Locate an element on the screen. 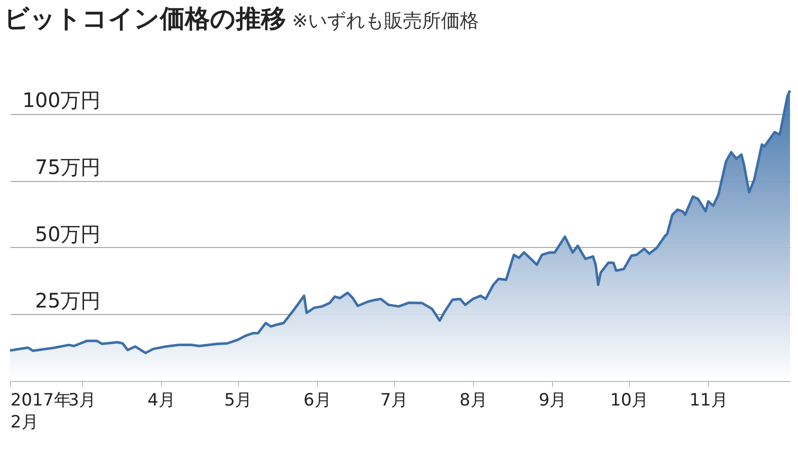 This screenshot has width=798, height=452. x-tick-label: 7月 is located at coordinates (394, 400).